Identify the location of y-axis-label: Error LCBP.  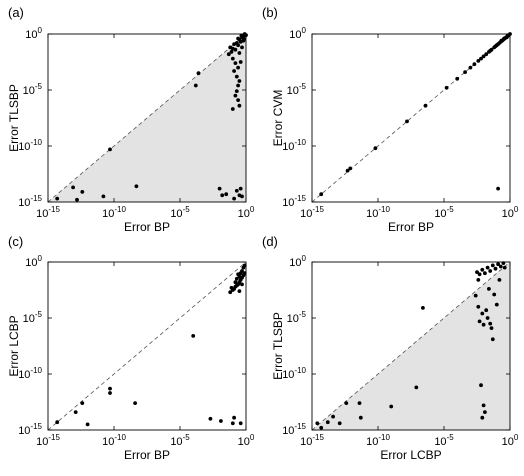
(14, 345).